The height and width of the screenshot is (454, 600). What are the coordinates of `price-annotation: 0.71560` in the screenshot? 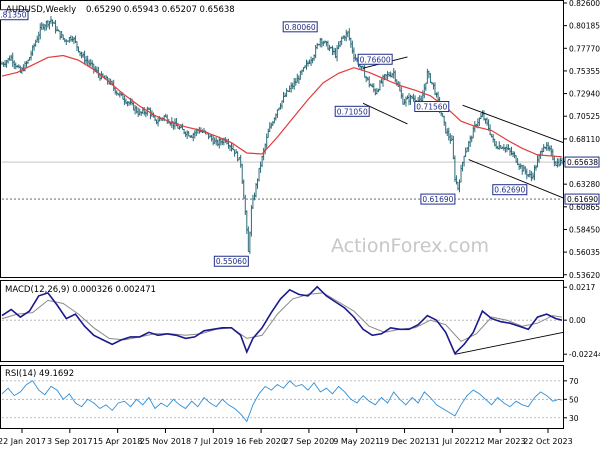 It's located at (432, 107).